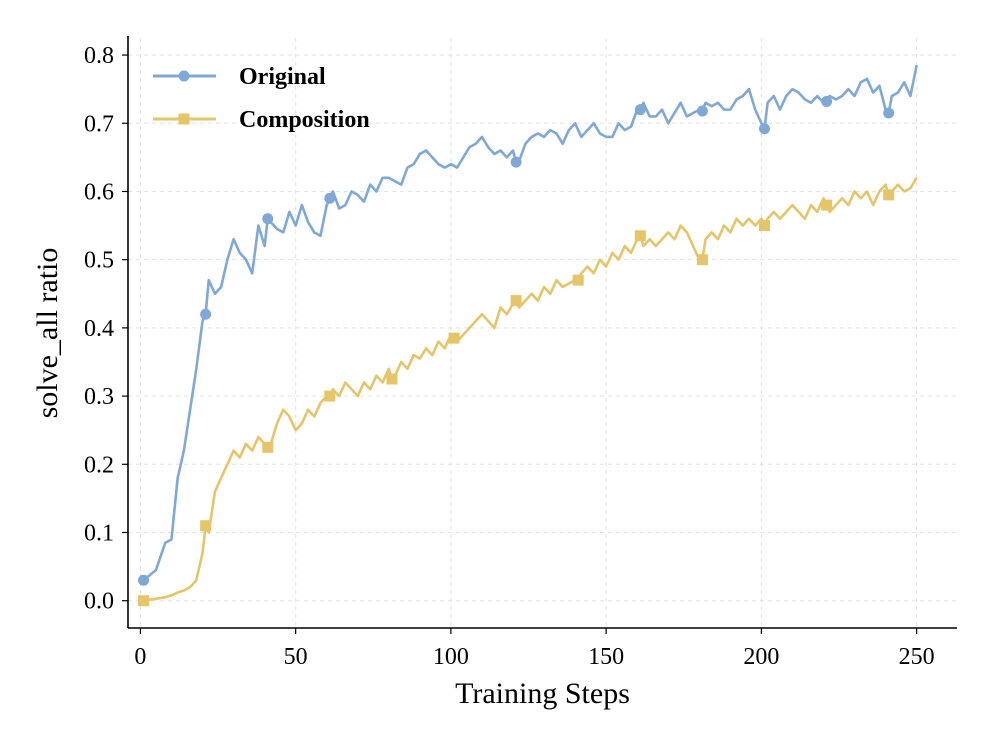  Describe the element at coordinates (99, 397) in the screenshot. I see `y-tick-label: 0.3` at that location.